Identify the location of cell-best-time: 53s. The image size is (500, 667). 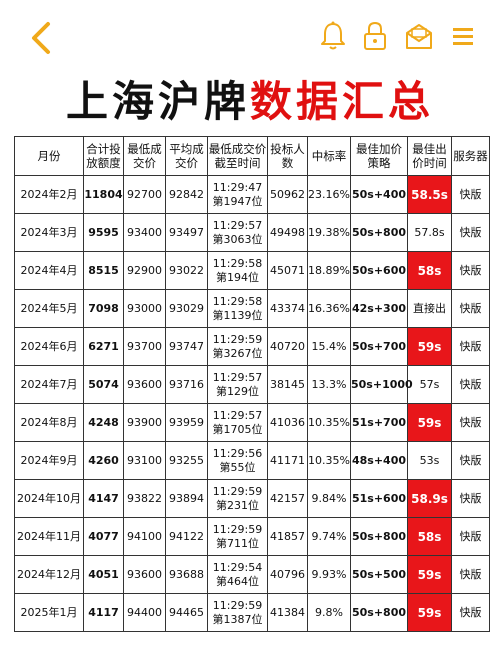
(429, 460).